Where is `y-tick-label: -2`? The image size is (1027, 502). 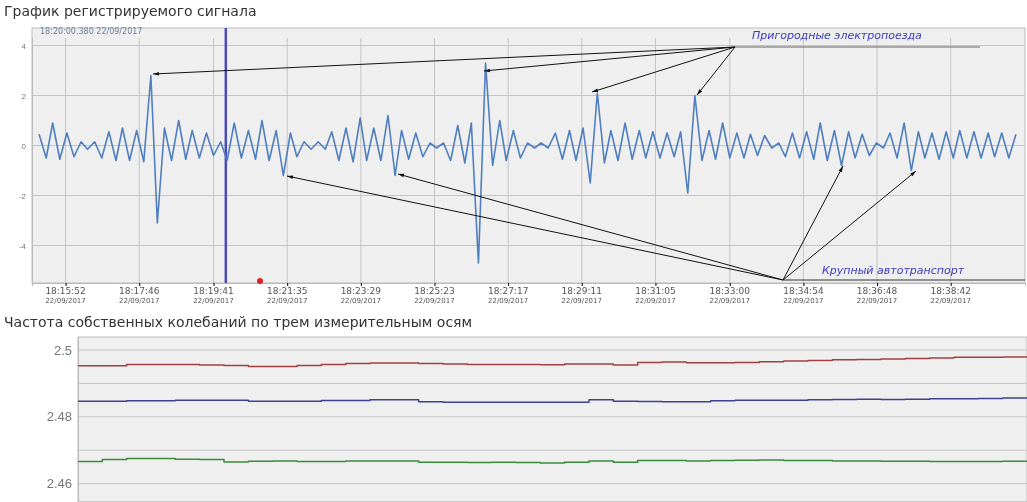
y-tick-label: -2 is located at coordinates (22, 196).